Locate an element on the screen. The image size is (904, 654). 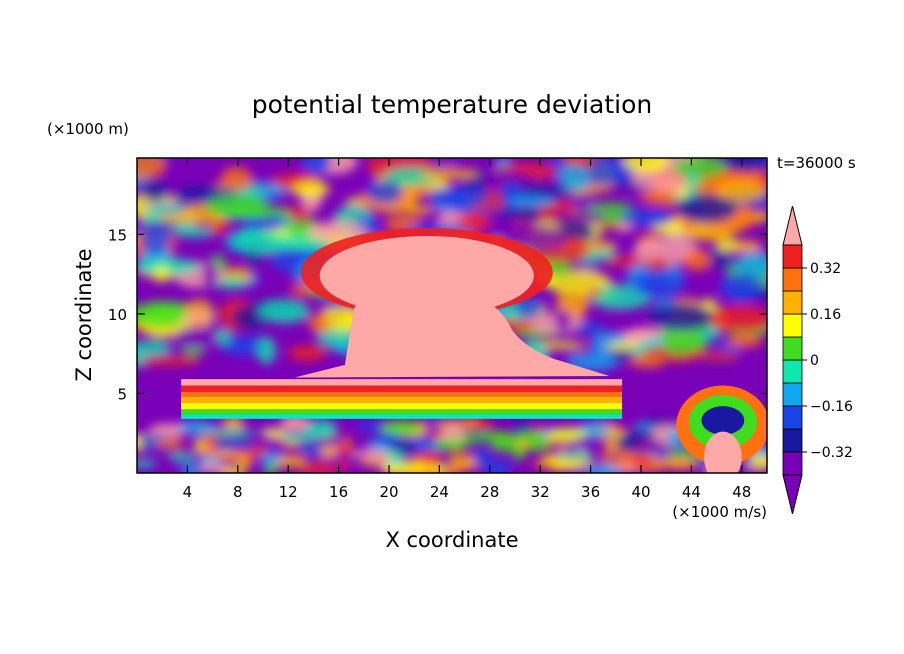
time-label: t=36000 s is located at coordinates (816, 163).